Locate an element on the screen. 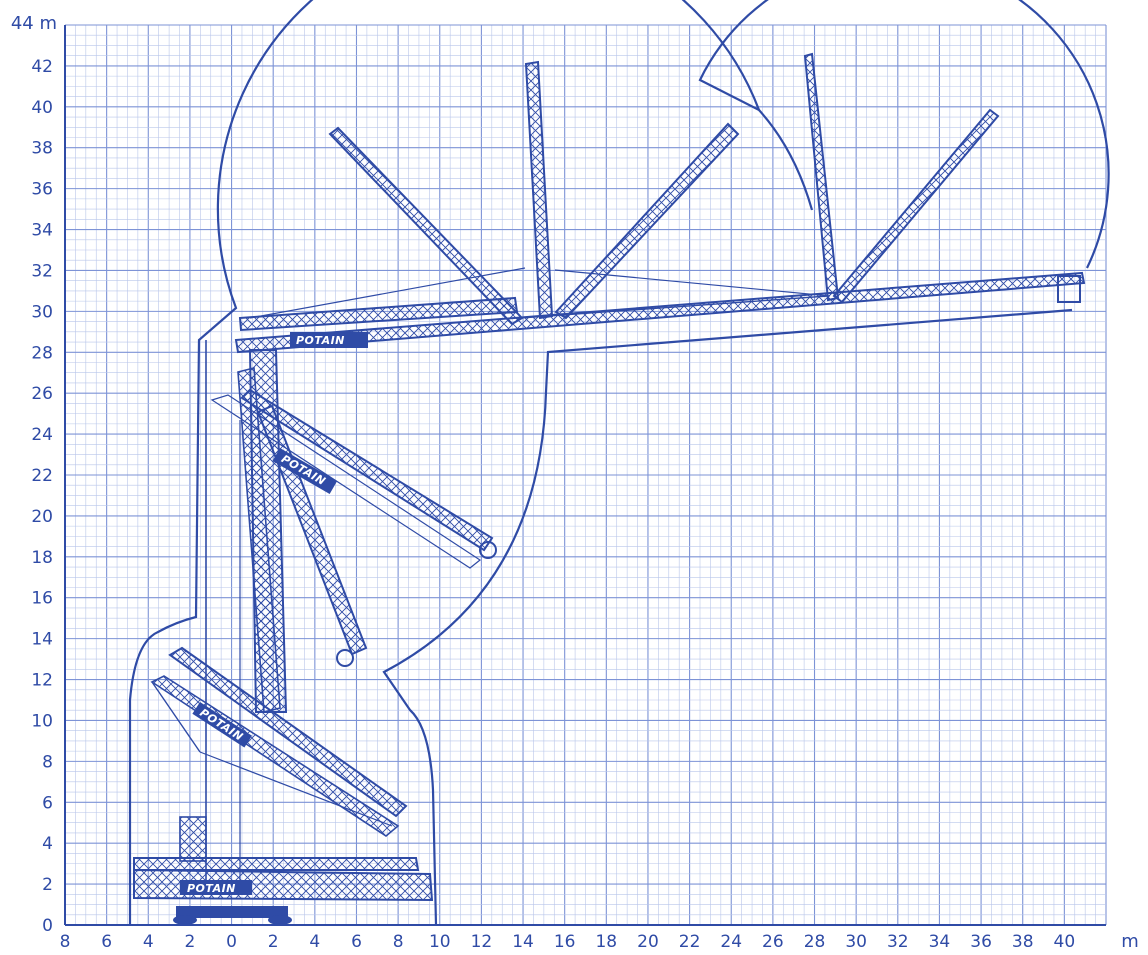  crane-position-horizontal: POTAIN is located at coordinates (660, 310).